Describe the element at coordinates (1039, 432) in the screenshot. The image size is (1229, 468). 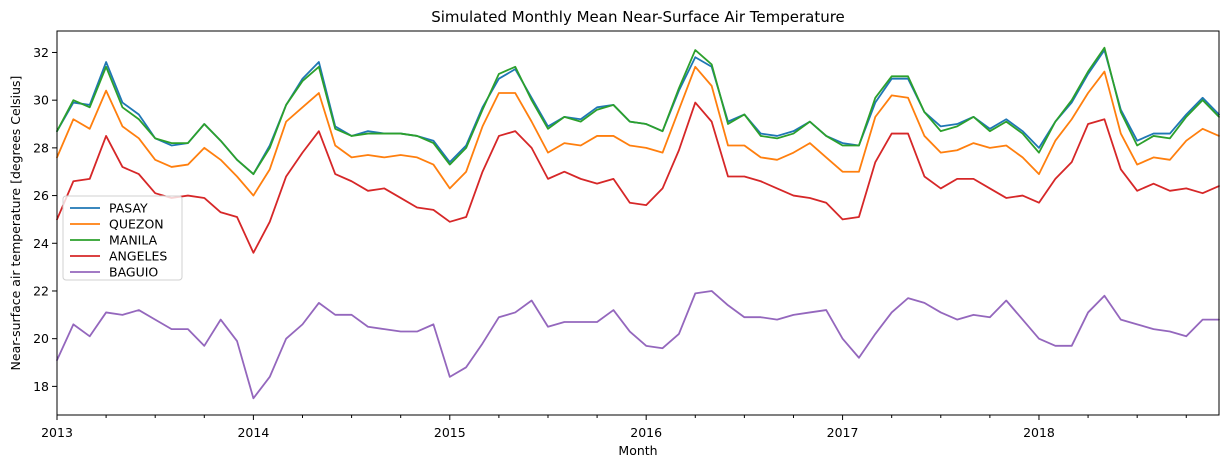
I see `x-tick-label: 2018` at that location.